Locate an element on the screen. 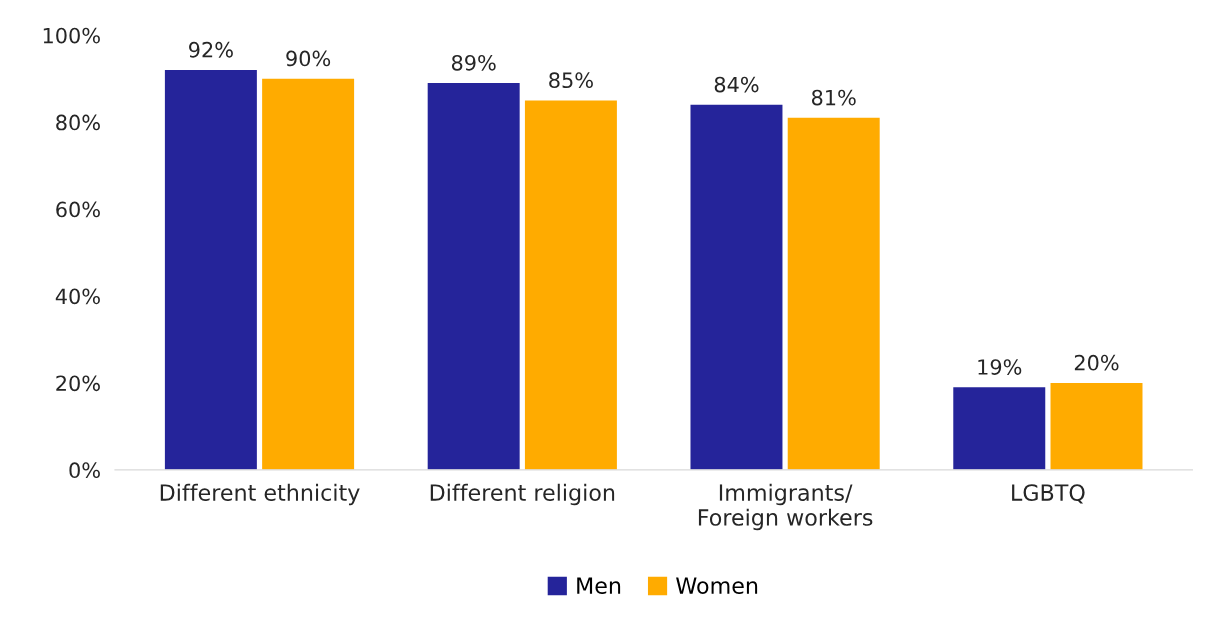 The height and width of the screenshot is (629, 1223). x-tick-label: LGBTQ is located at coordinates (1048, 494).